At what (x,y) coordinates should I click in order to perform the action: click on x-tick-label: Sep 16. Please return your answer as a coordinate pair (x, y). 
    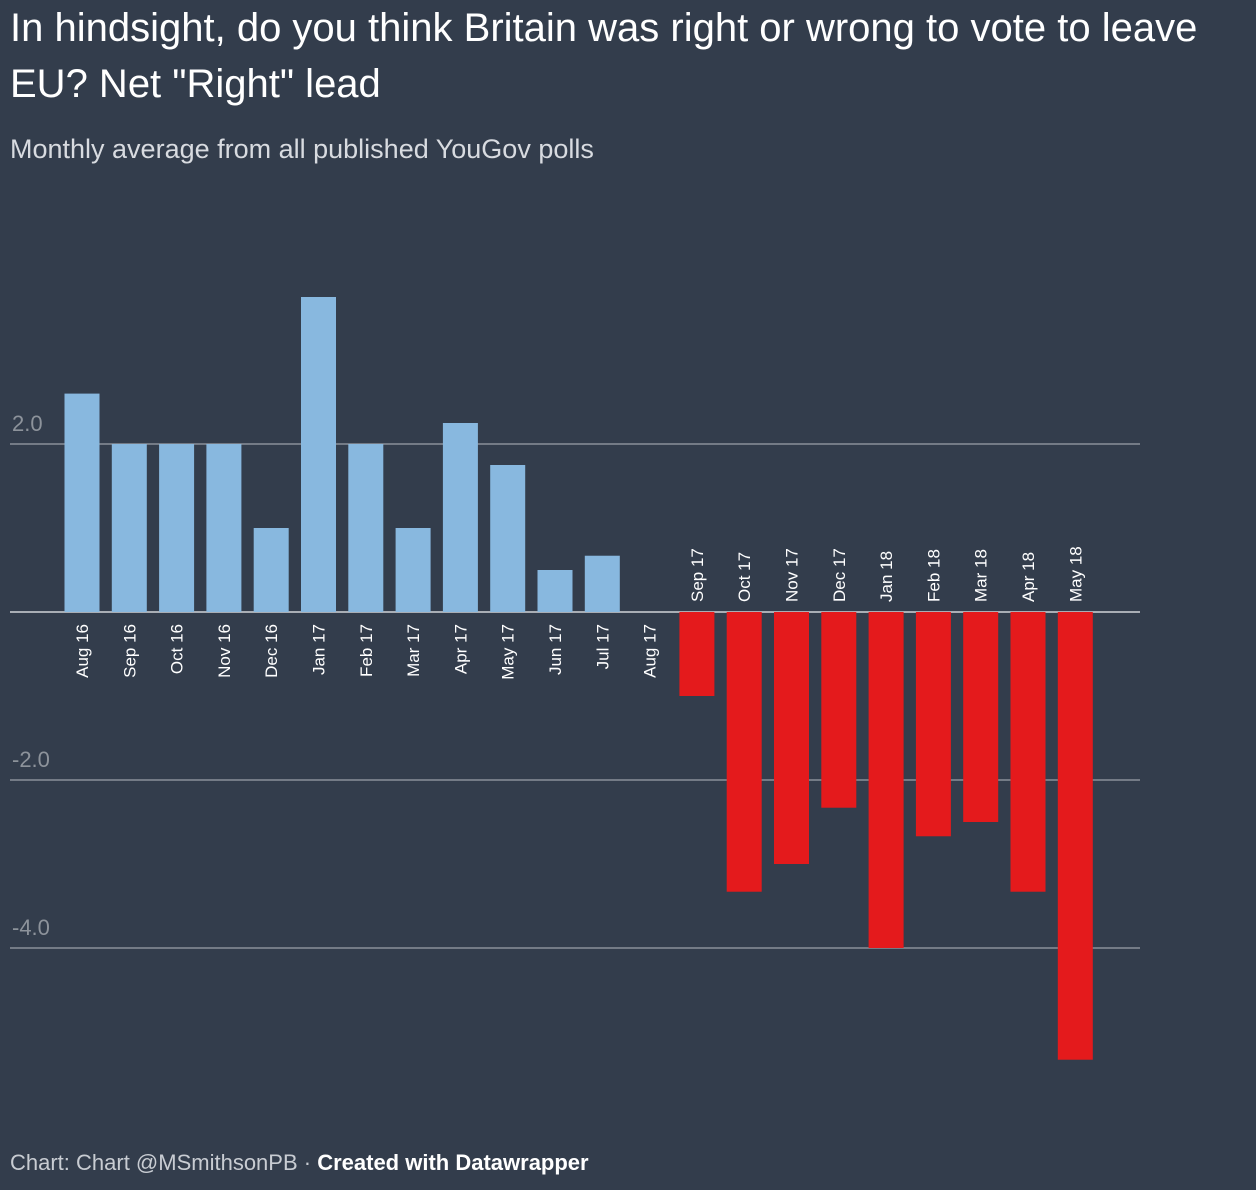
    Looking at the image, I should click on (129, 651).